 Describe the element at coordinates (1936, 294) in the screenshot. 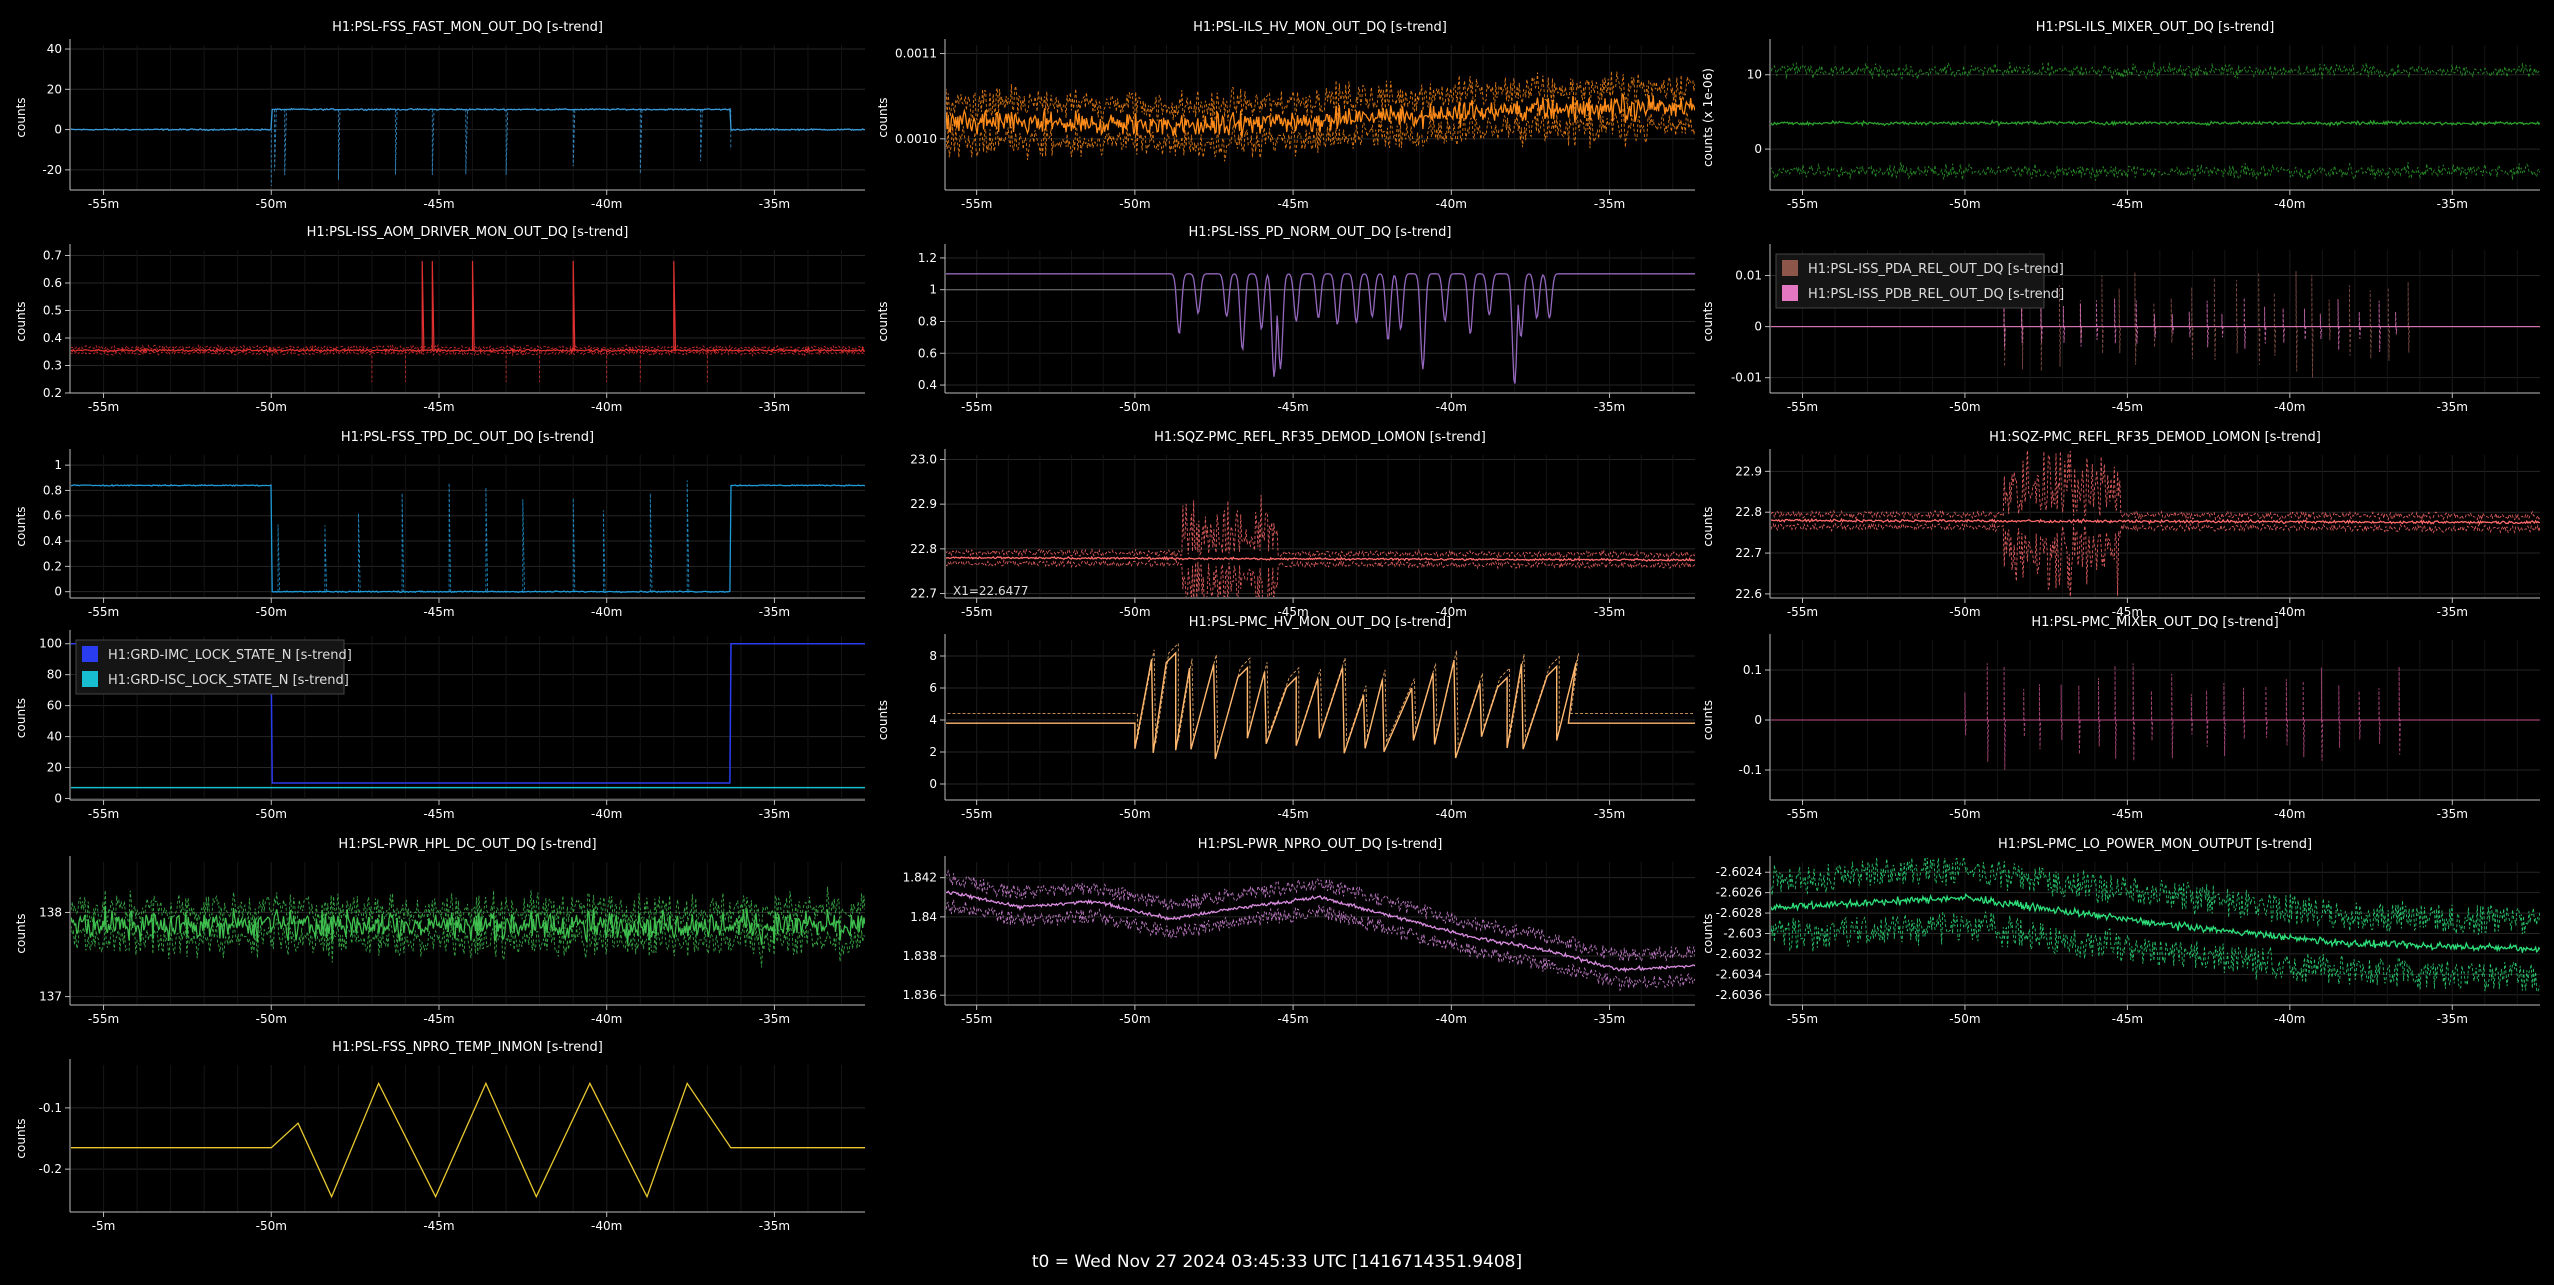

I see `legend-label: H1:PSL-ISS_PDB_REL_OUT_DQ [s-trend]` at that location.